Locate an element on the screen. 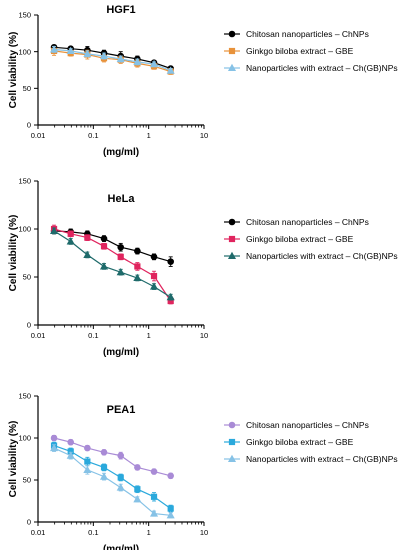 Image resolution: width=407 pixels, height=550 pixels. series-line is located at coordinates (112, 60).